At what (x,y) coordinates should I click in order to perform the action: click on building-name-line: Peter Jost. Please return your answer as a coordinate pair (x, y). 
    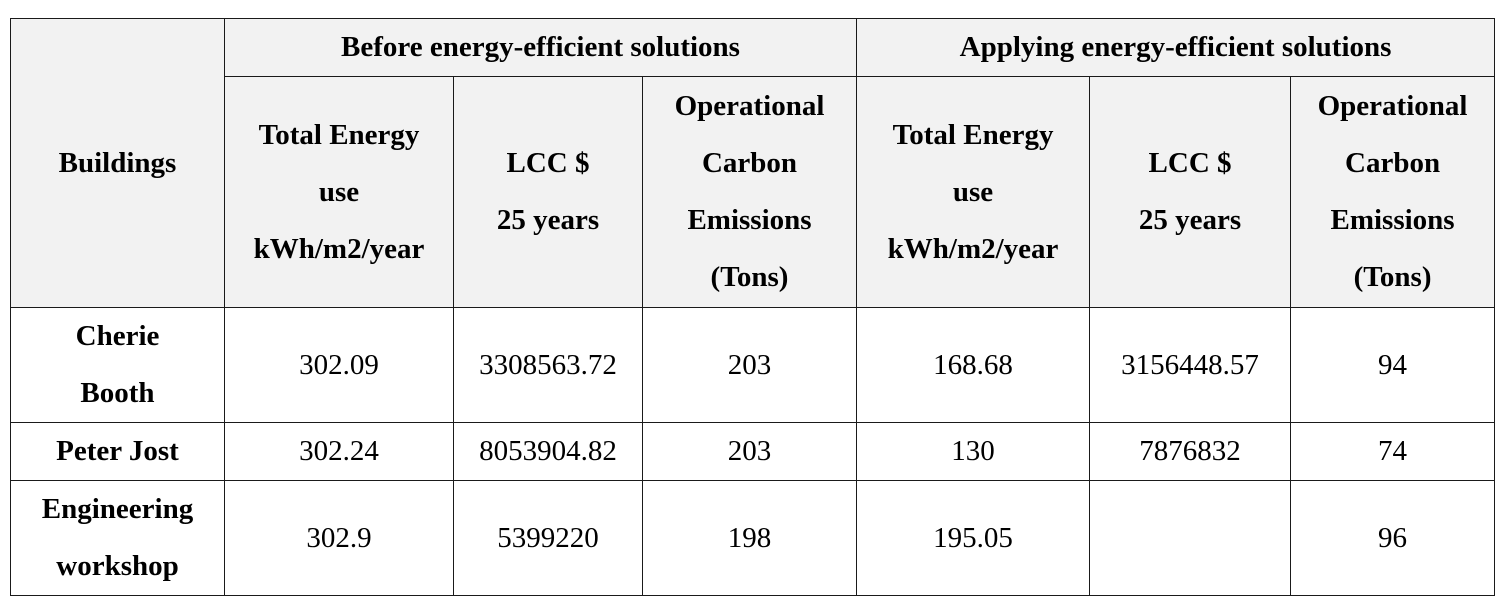
    Looking at the image, I should click on (117, 451).